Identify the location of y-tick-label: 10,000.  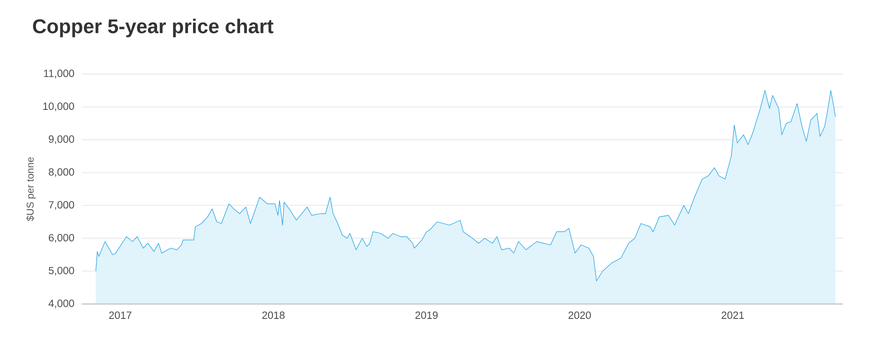
(58, 107).